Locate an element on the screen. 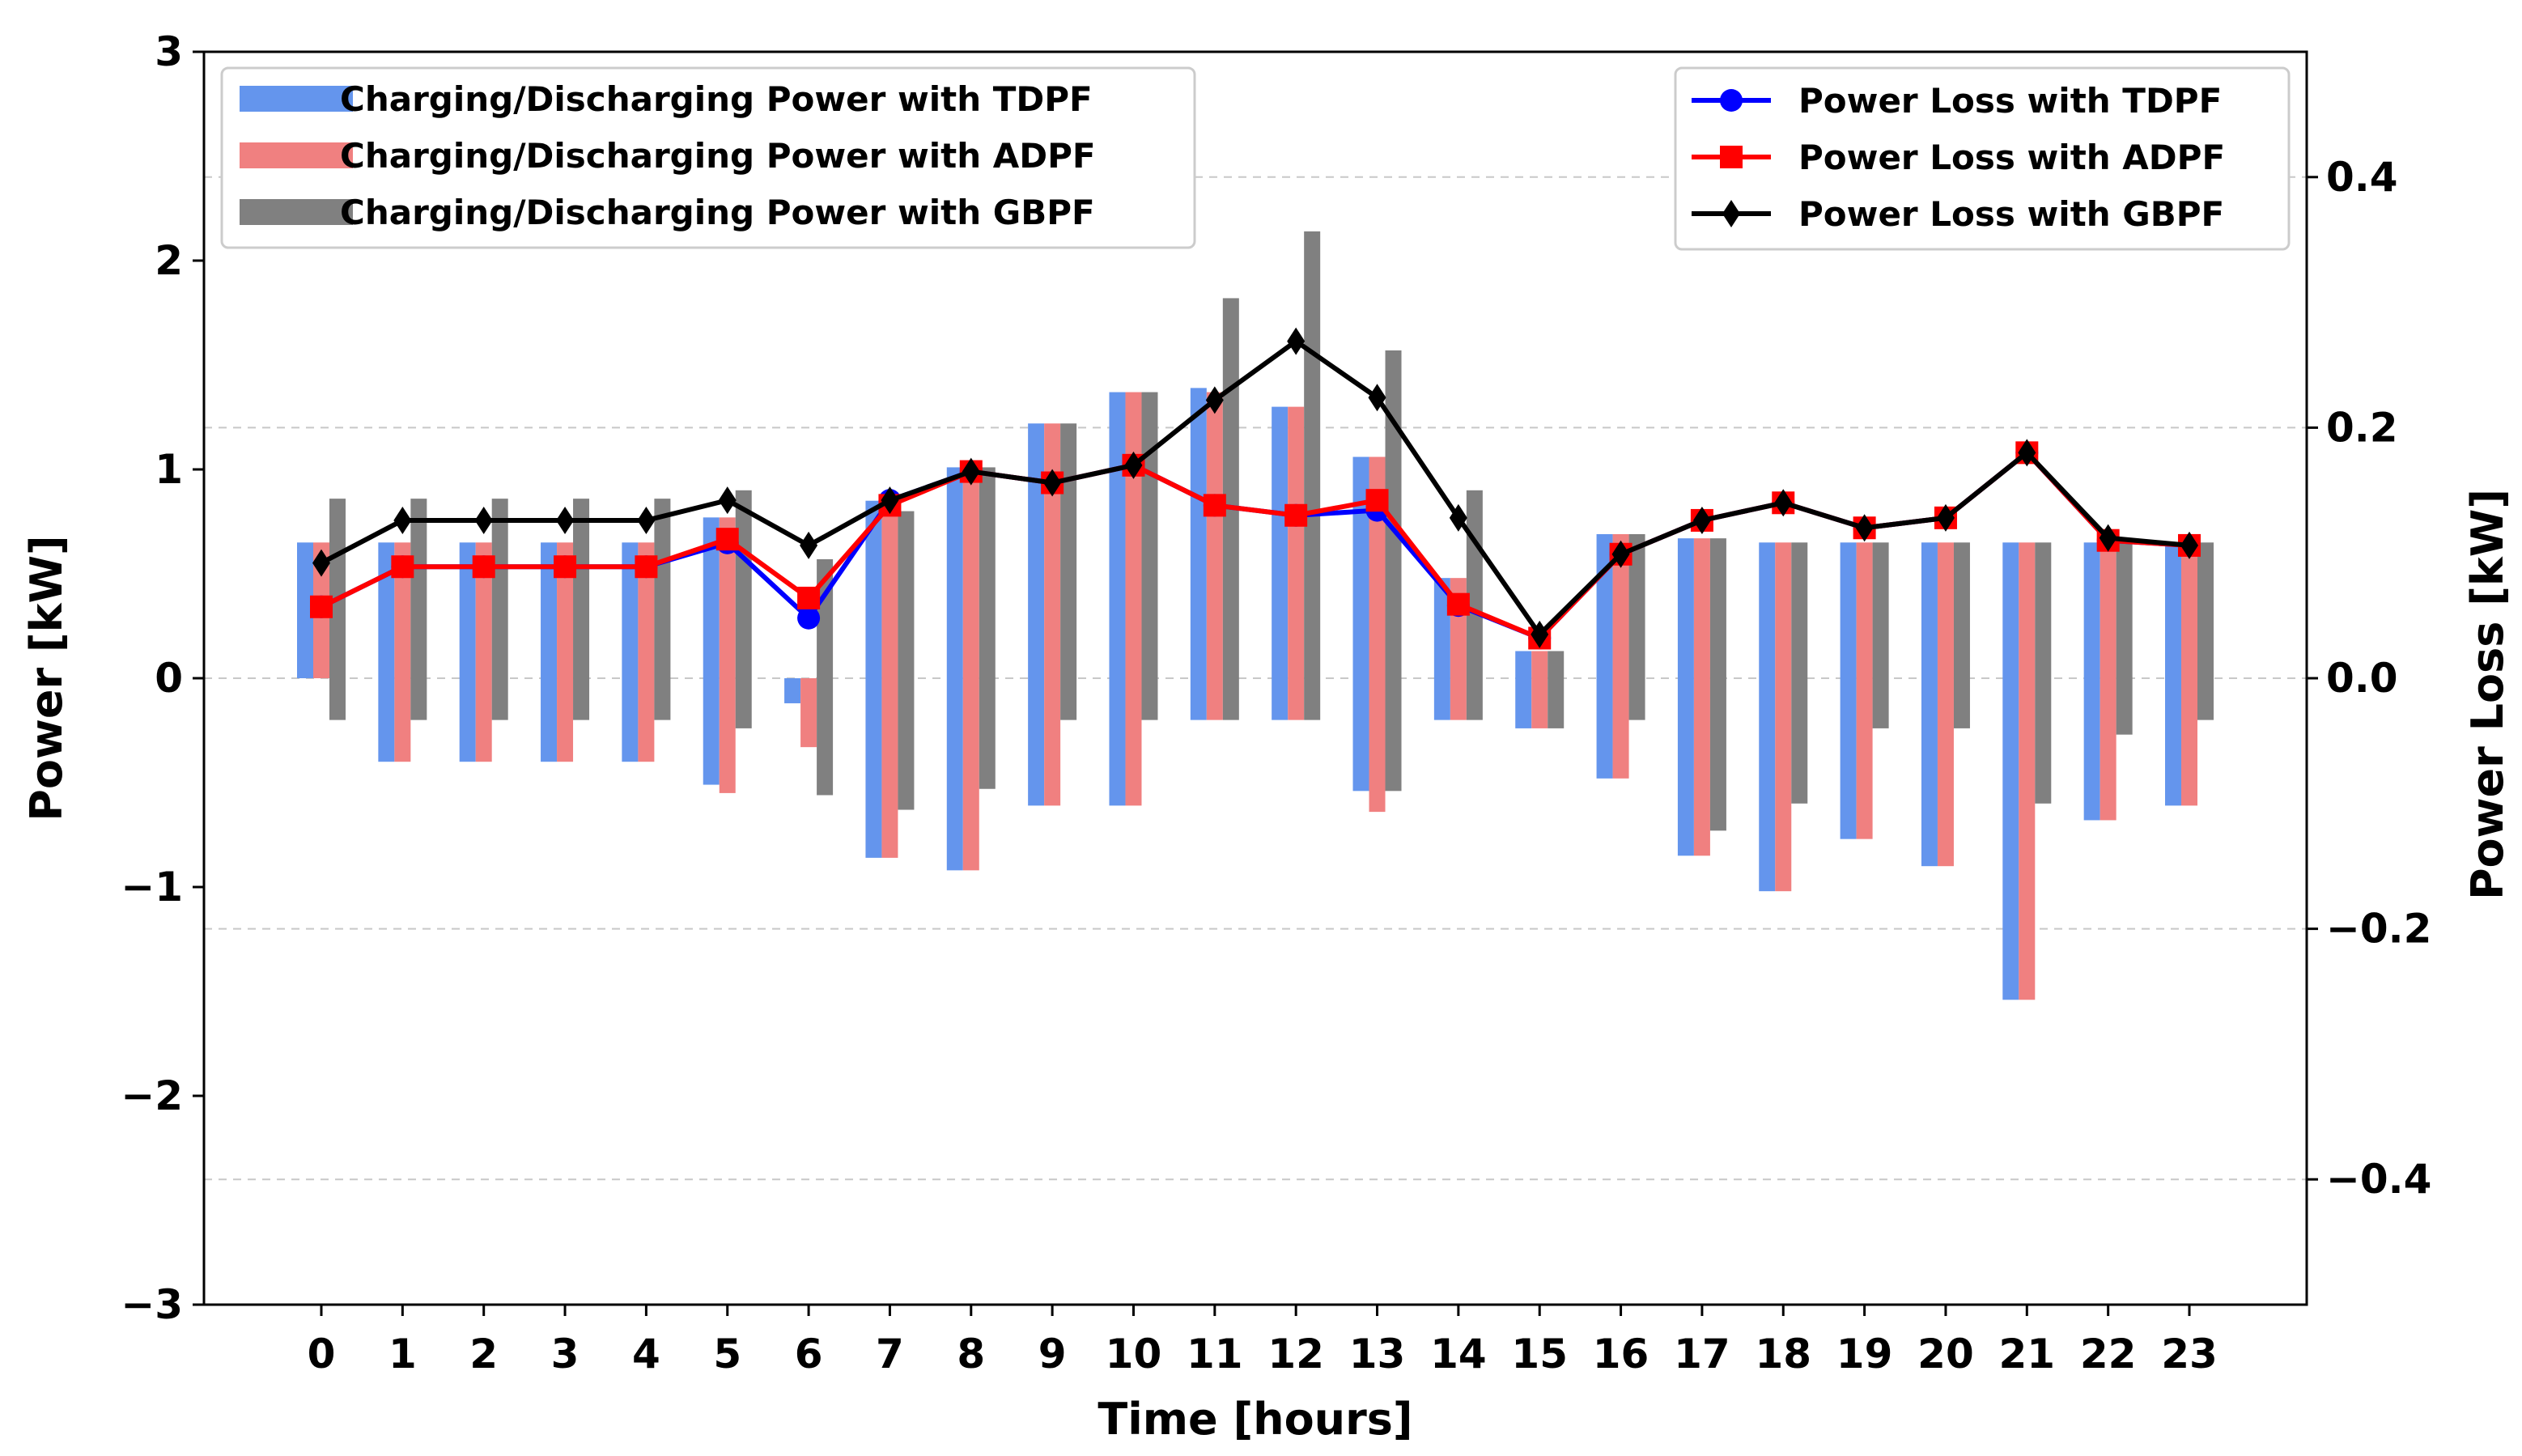  y-right-tick-label: 0.4 is located at coordinates (2362, 178).